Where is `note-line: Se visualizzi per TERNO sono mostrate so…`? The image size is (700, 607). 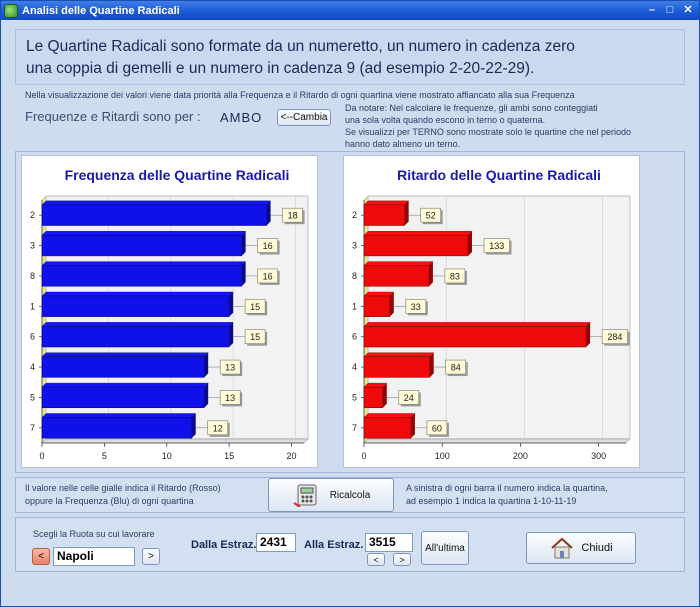
note-line: Se visualizzi per TERNO sono mostrate so… is located at coordinates (488, 132).